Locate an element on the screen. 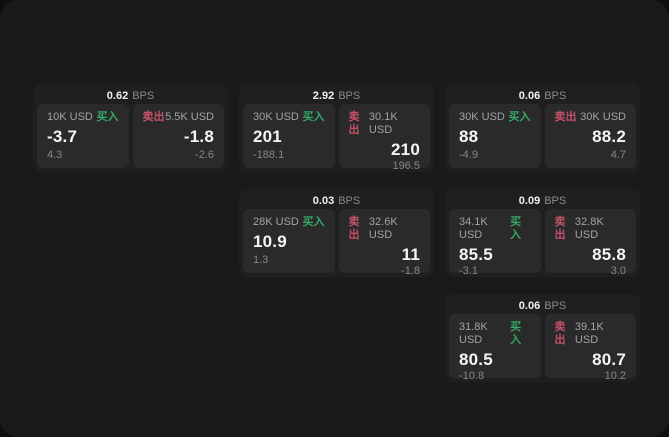 The image size is (669, 437). buy-sub-value: 1.3 is located at coordinates (261, 260).